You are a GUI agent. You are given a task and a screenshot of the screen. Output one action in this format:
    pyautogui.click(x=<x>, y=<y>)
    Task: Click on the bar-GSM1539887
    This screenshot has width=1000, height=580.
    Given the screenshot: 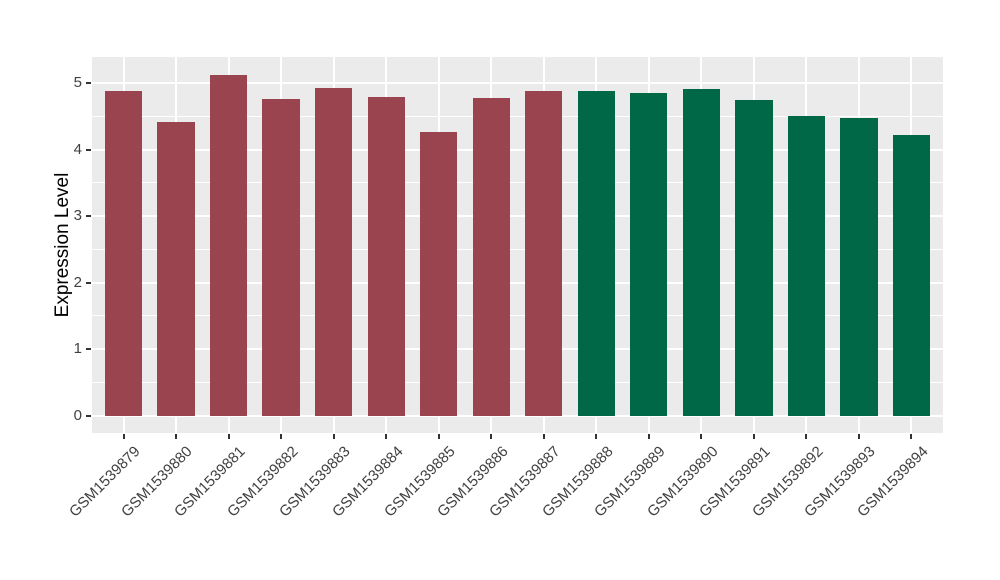 What is the action you would take?
    pyautogui.click(x=544, y=253)
    